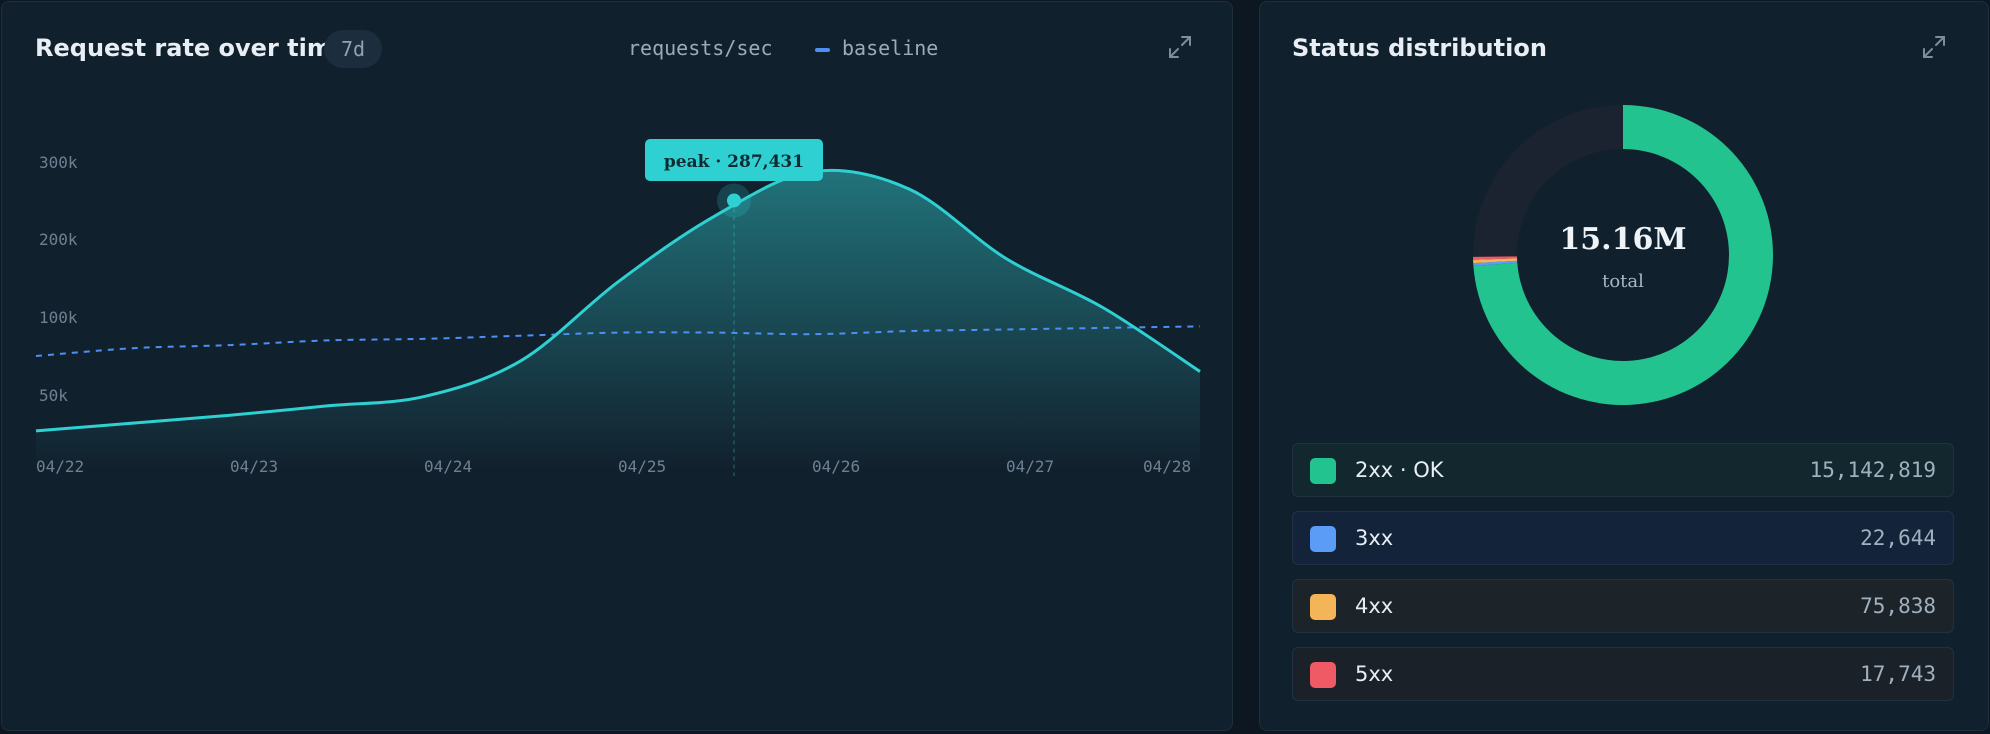  Describe the element at coordinates (734, 200) in the screenshot. I see `peak-point` at that location.